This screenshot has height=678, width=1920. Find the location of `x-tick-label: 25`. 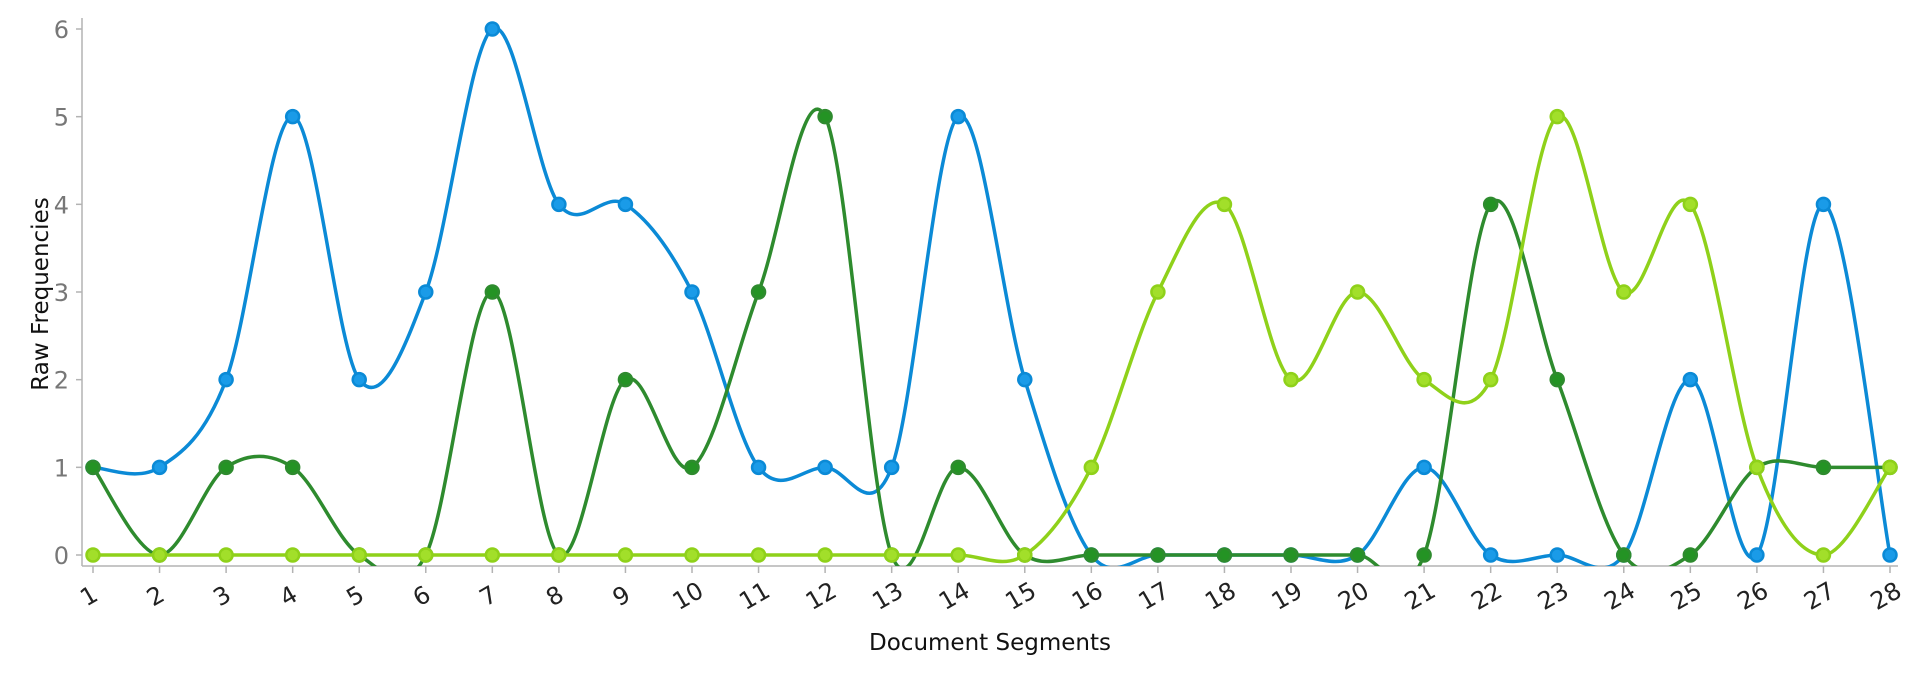

x-tick-label: 25 is located at coordinates (1686, 596).